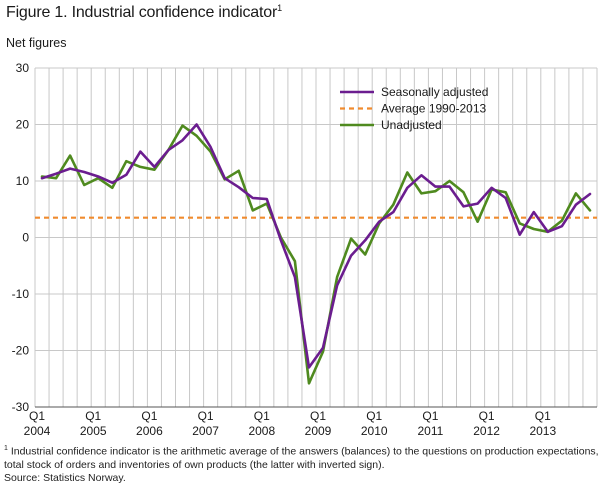 Image resolution: width=610 pixels, height=488 pixels. I want to click on unit-label: Net figures, so click(36, 43).